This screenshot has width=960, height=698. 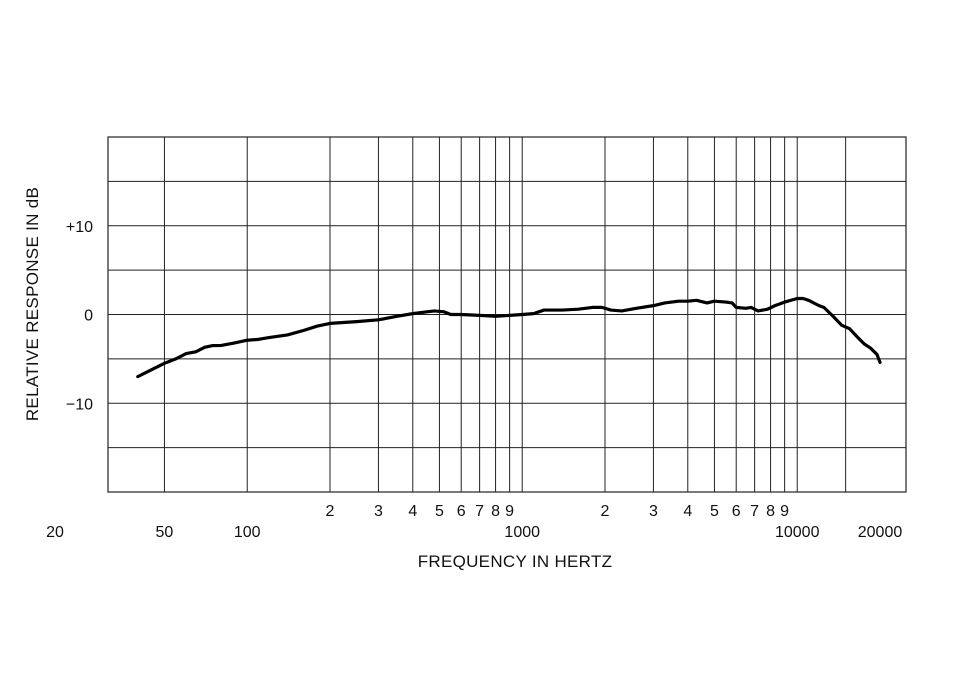 What do you see at coordinates (522, 532) in the screenshot?
I see `x-tick-label: 1000` at bounding box center [522, 532].